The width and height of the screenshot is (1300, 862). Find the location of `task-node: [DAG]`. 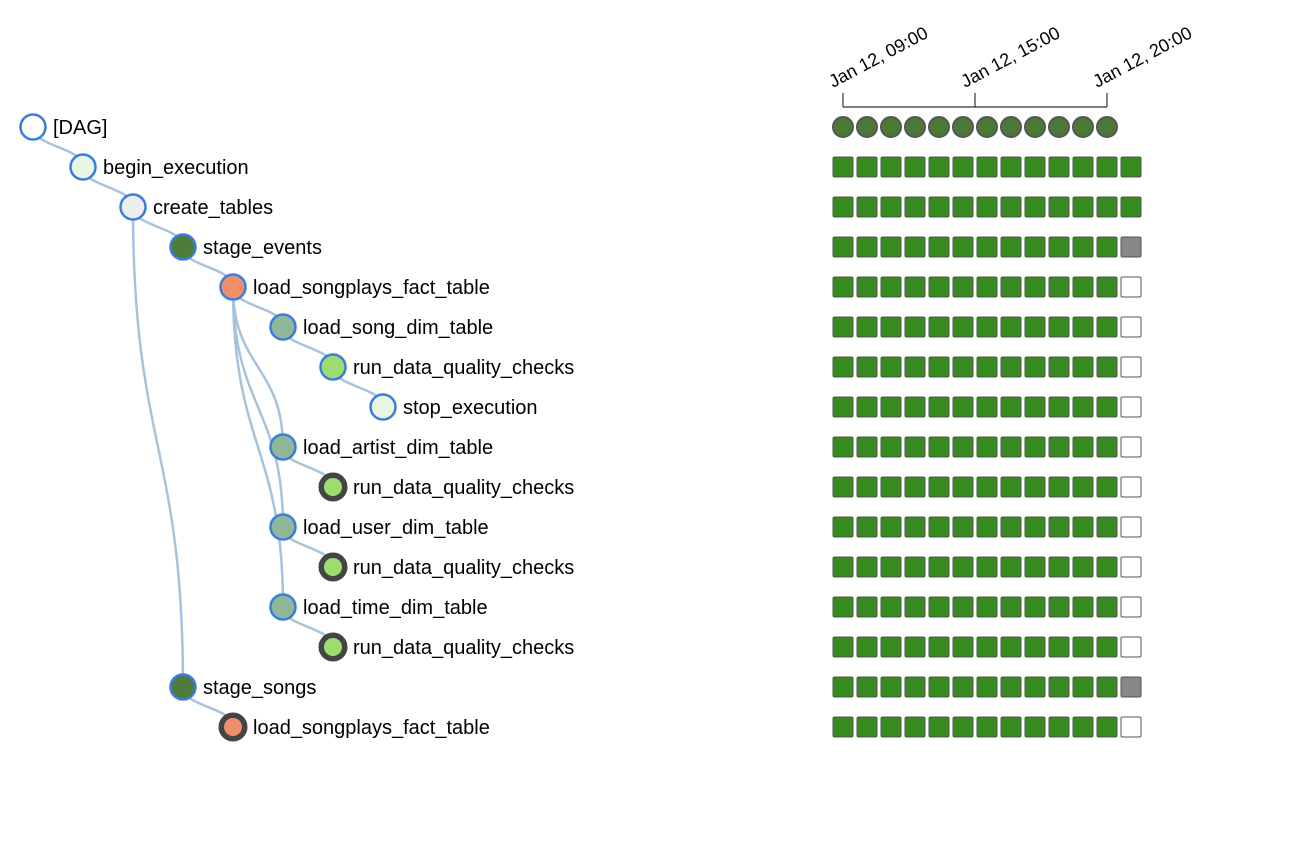

task-node: [DAG] is located at coordinates (63, 127).